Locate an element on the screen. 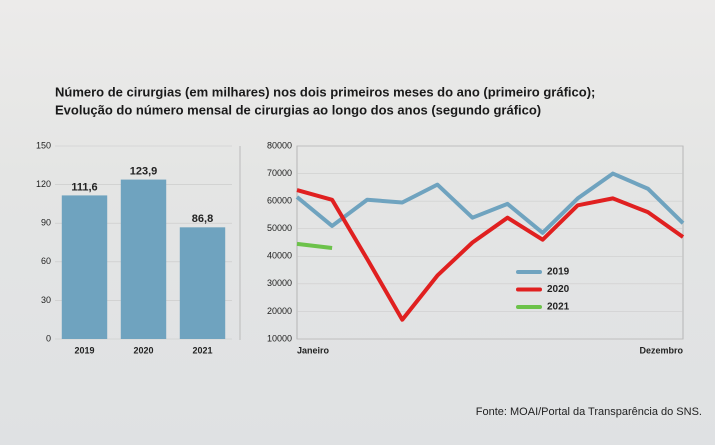 Image resolution: width=715 pixels, height=445 pixels. legend-label: 2019 is located at coordinates (558, 272).